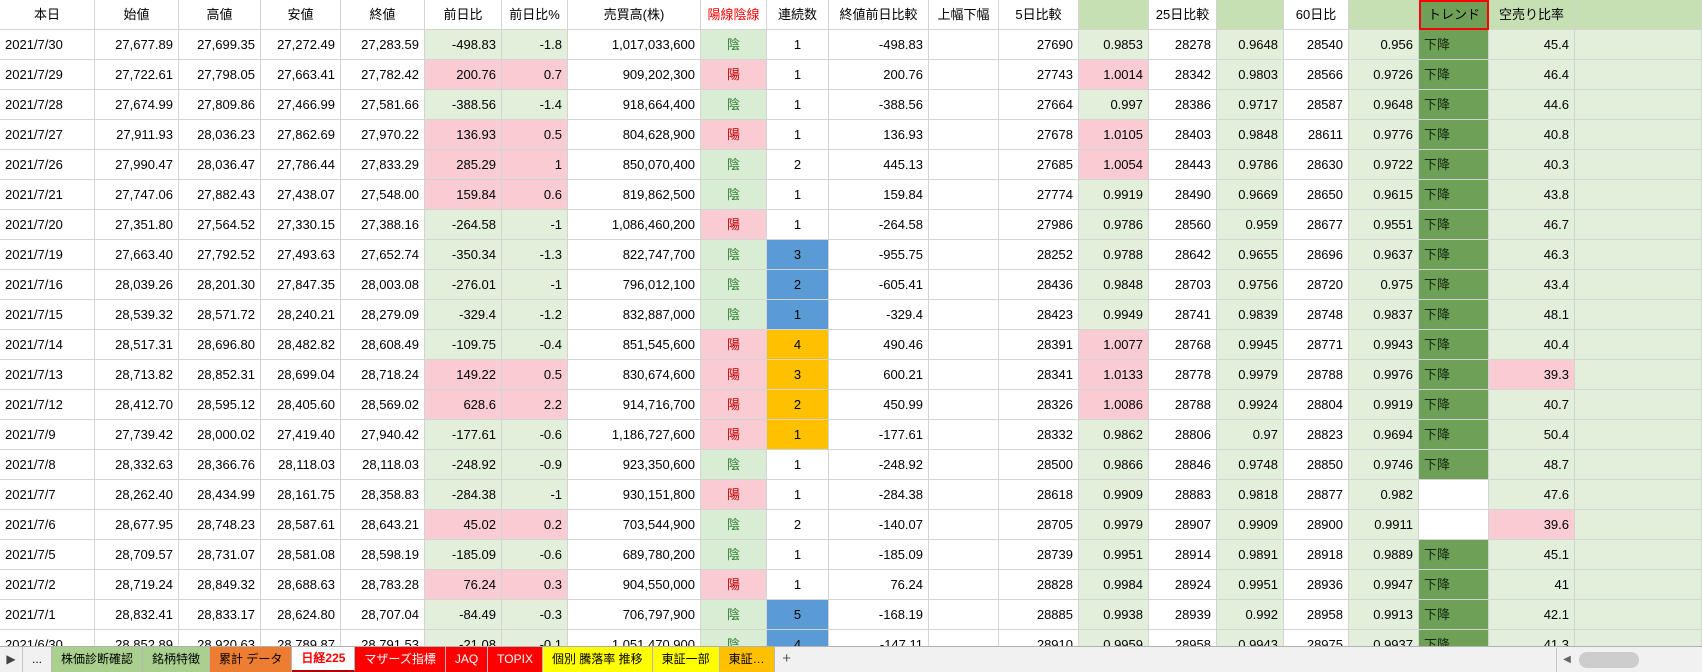  Describe the element at coordinates (47, 585) in the screenshot. I see `cell-date: 2021/7/2` at that location.